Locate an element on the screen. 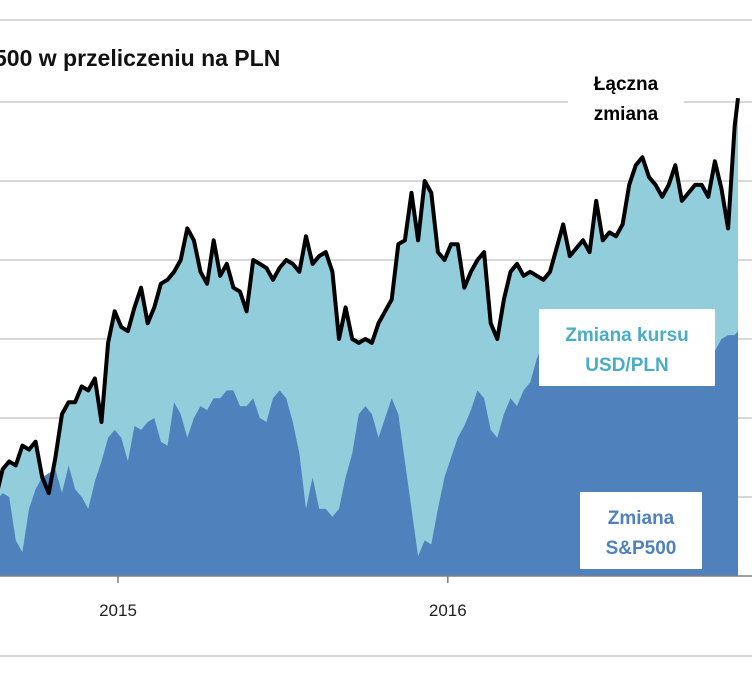 This screenshot has width=752, height=673. total-change-label: Łączna zmiana is located at coordinates (626, 97).